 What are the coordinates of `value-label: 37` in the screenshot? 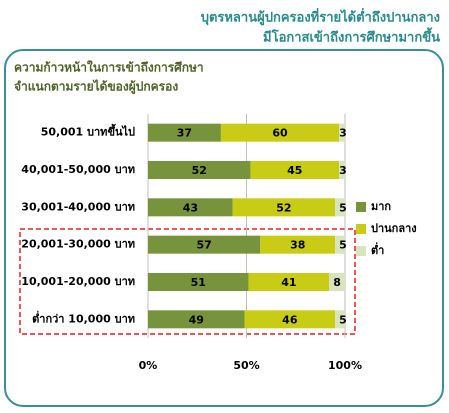 It's located at (184, 133).